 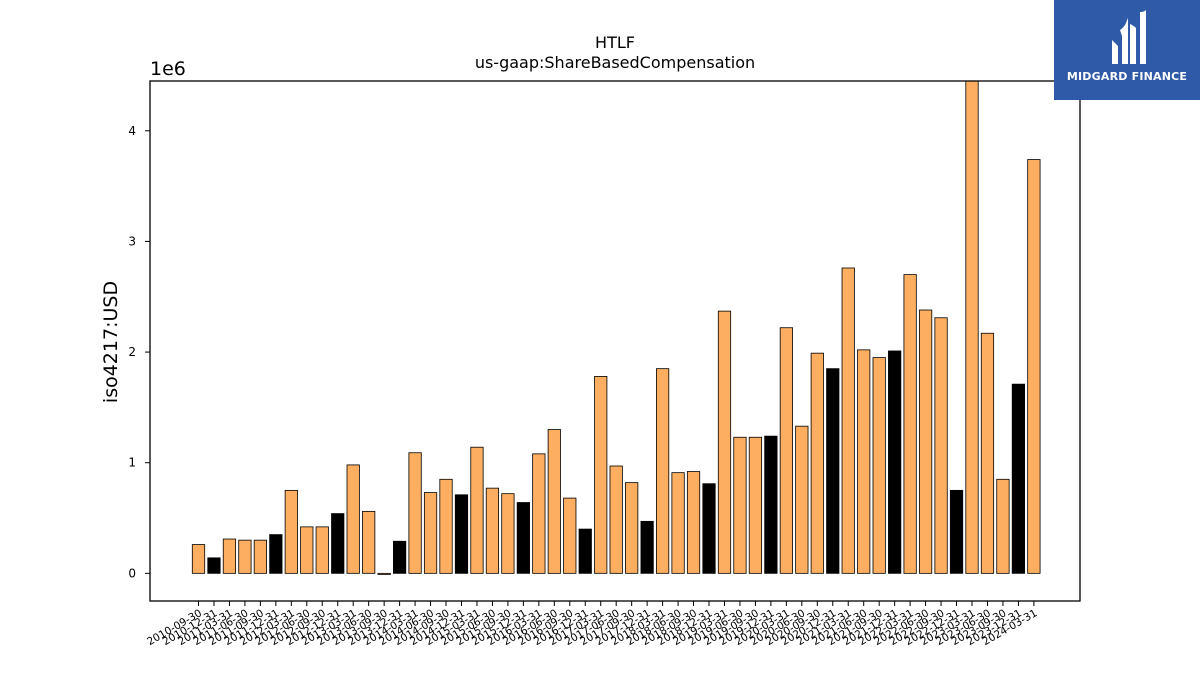 I want to click on y-offset-label: 1e6, so click(x=168, y=69).